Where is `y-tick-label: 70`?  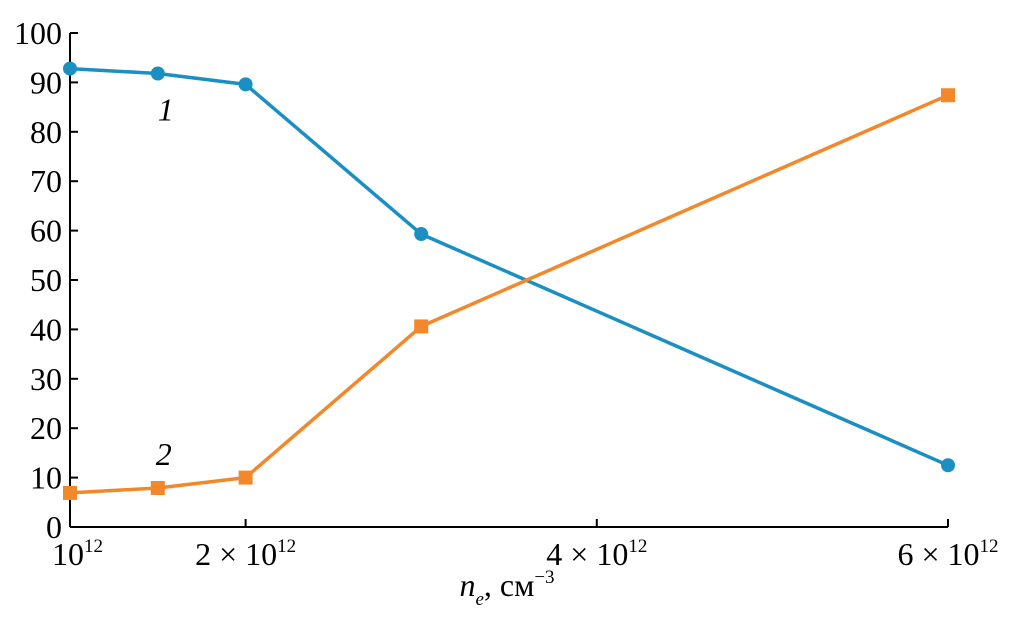 y-tick-label: 70 is located at coordinates (46, 181).